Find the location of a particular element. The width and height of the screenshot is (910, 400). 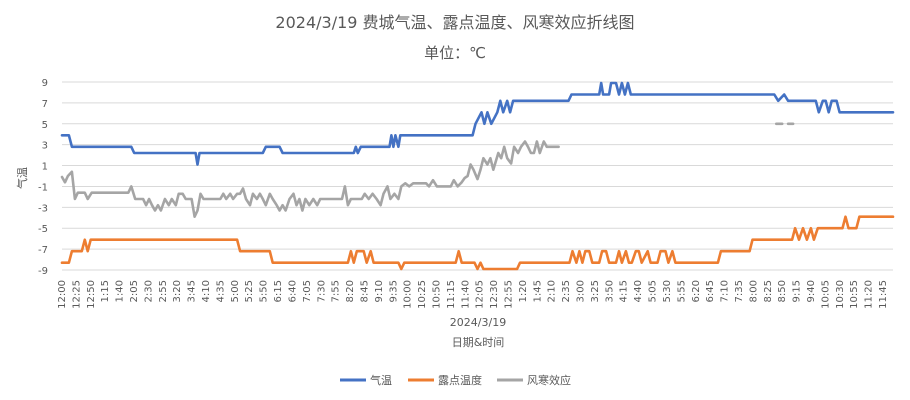

x-tick-label: 7:05 is located at coordinates (307, 291).